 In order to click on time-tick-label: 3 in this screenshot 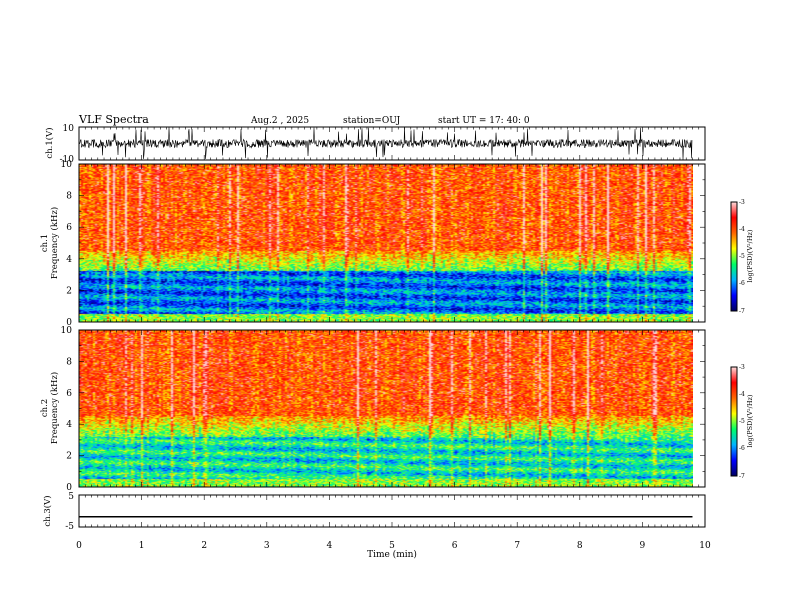, I will do `click(267, 546)`.